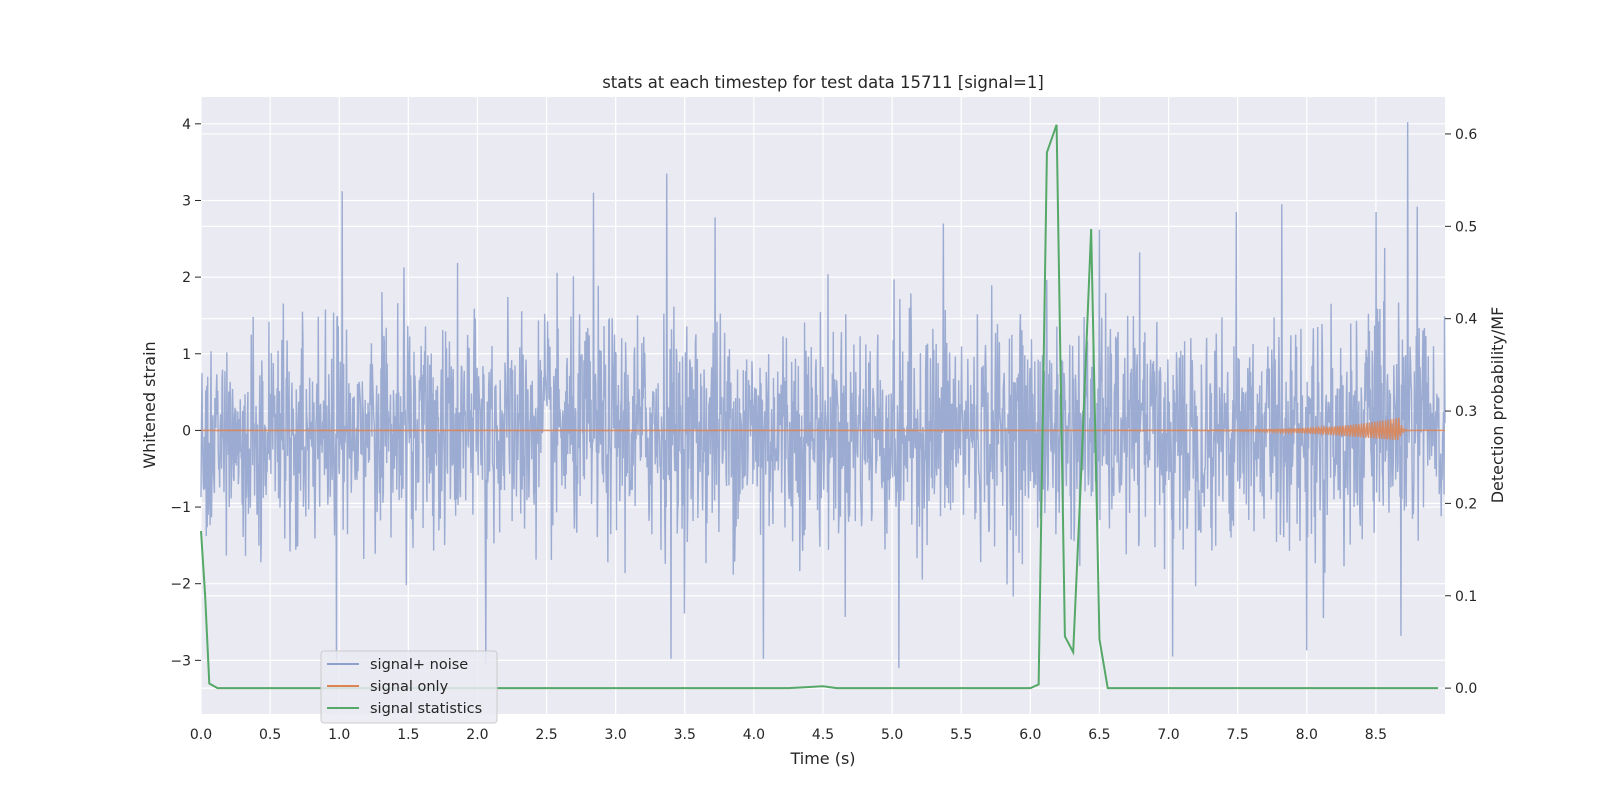  I want to click on x-tick-label: 6.5, so click(1099, 735).